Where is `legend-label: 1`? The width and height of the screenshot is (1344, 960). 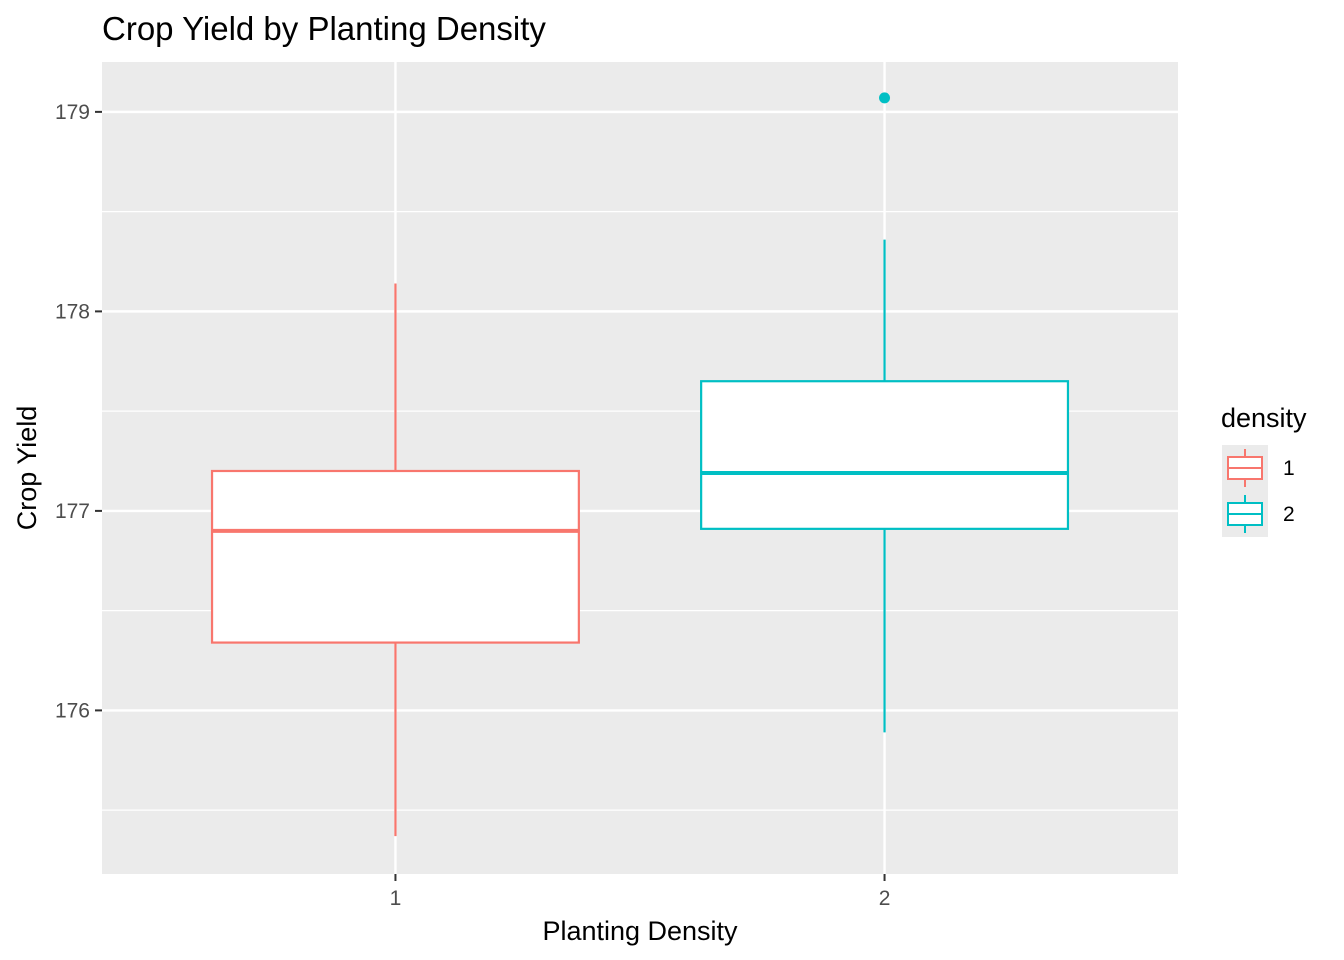
legend-label: 1 is located at coordinates (1289, 468).